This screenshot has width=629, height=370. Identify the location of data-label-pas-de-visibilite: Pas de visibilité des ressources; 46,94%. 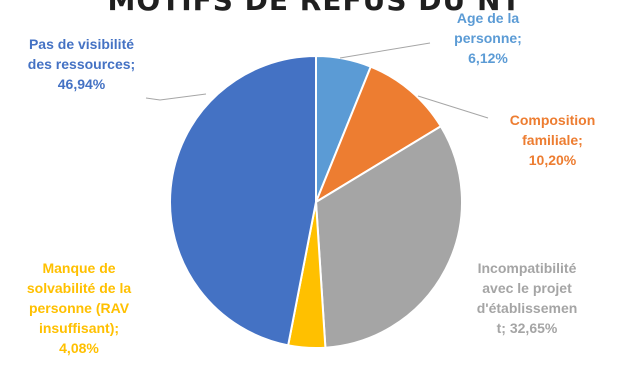
(81, 64).